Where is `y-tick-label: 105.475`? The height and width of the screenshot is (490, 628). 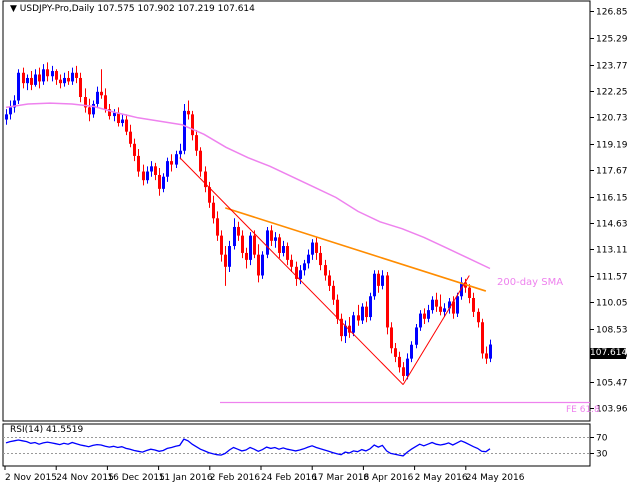
y-tick-label: 105.475 is located at coordinates (612, 384).